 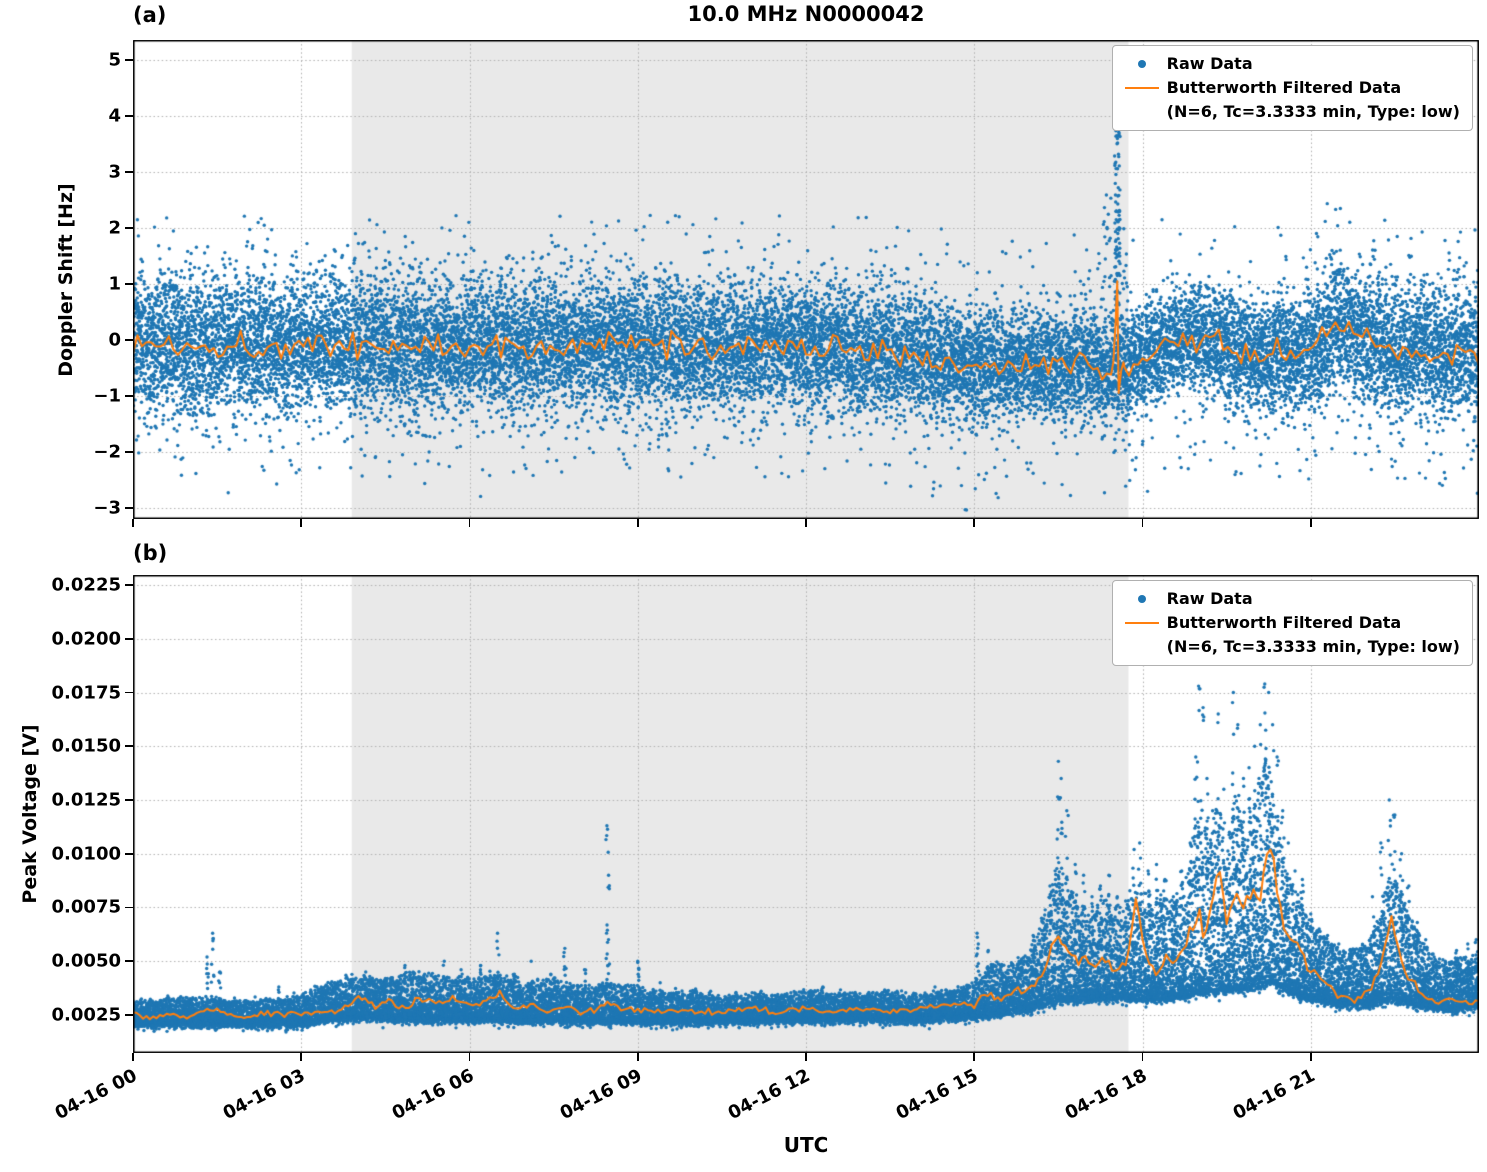 What do you see at coordinates (86, 1015) in the screenshot?
I see `y-tick-label: 0.0025` at bounding box center [86, 1015].